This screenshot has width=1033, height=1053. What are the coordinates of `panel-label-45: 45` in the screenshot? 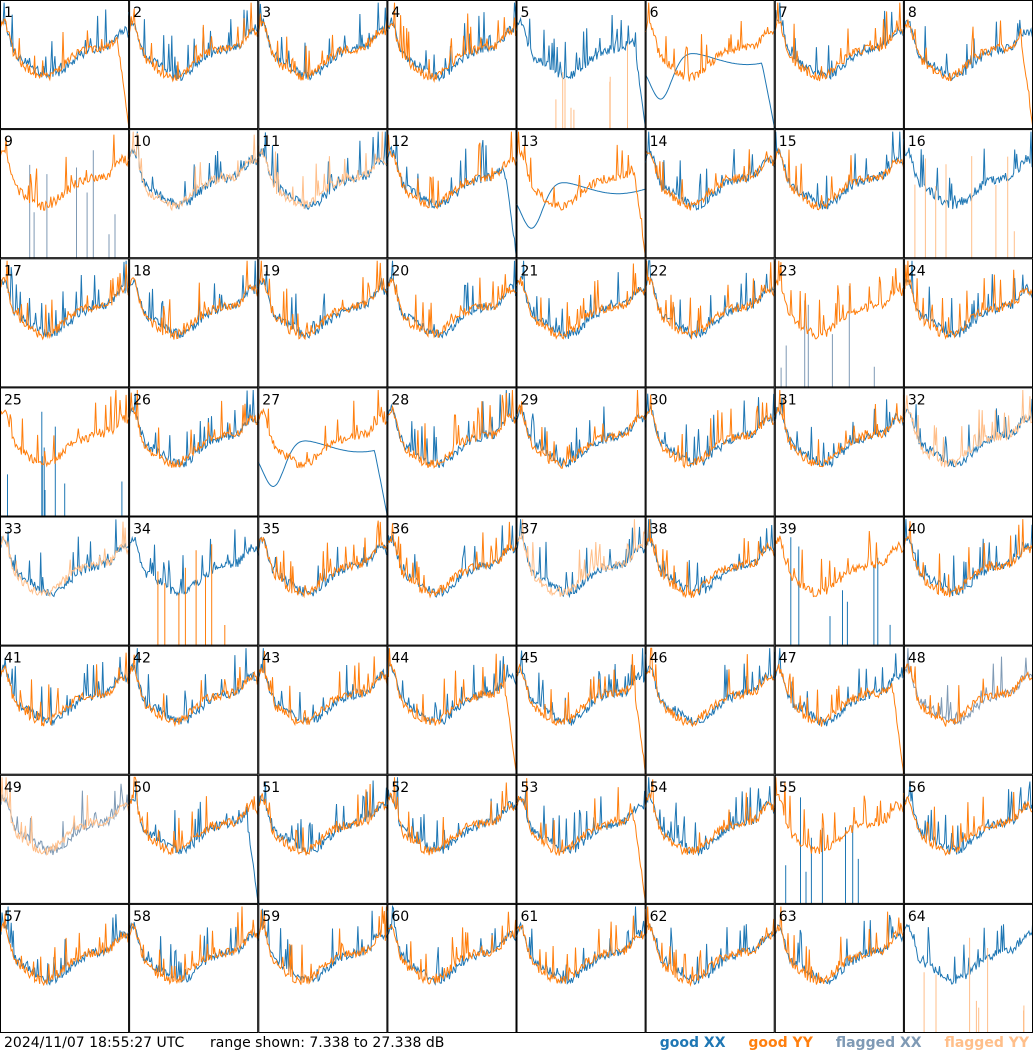 It's located at (530, 659).